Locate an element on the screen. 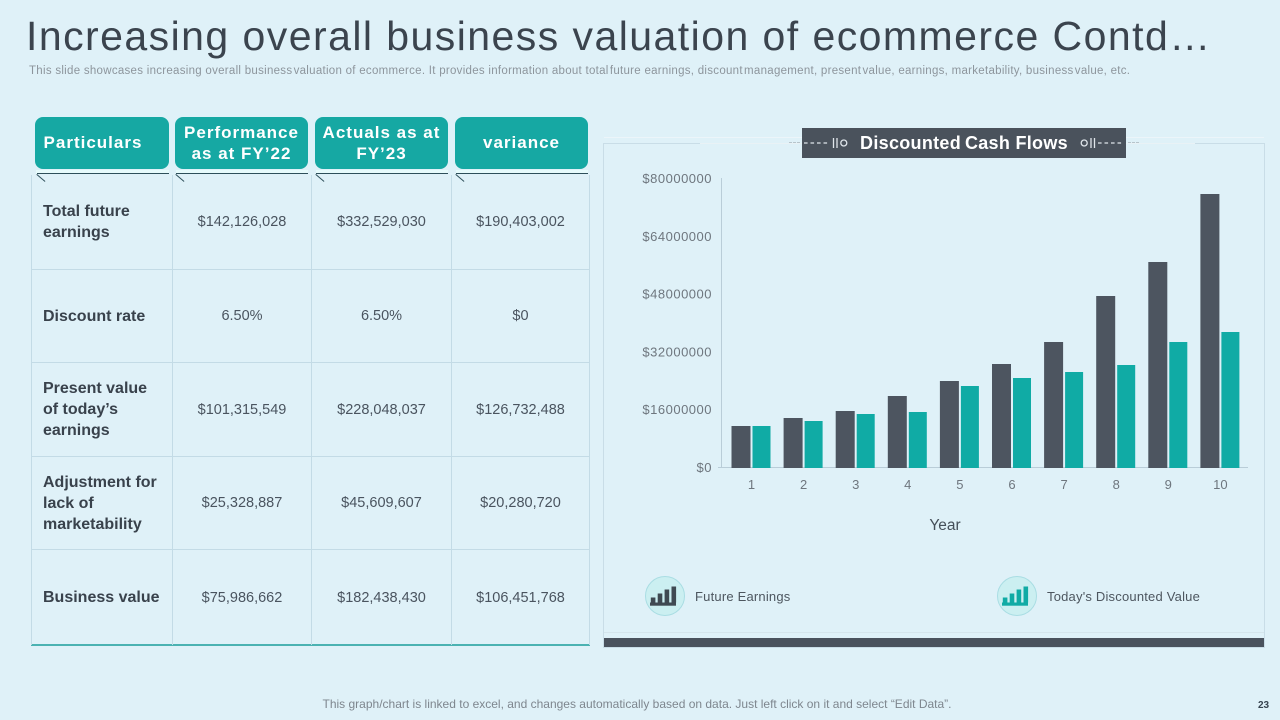 Image resolution: width=1280 pixels, height=720 pixels. svg-text: 6 is located at coordinates (1011, 484).